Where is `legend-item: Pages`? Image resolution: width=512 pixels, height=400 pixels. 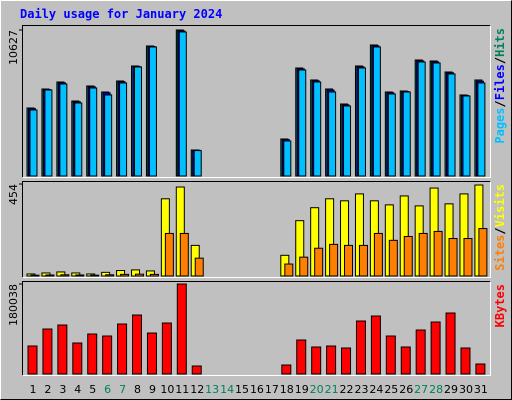
legend-item: Pages is located at coordinates (500, 126).